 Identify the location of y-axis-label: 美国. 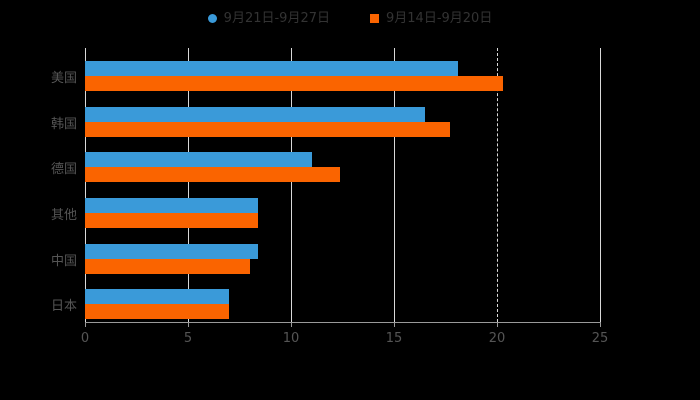
(63, 78).